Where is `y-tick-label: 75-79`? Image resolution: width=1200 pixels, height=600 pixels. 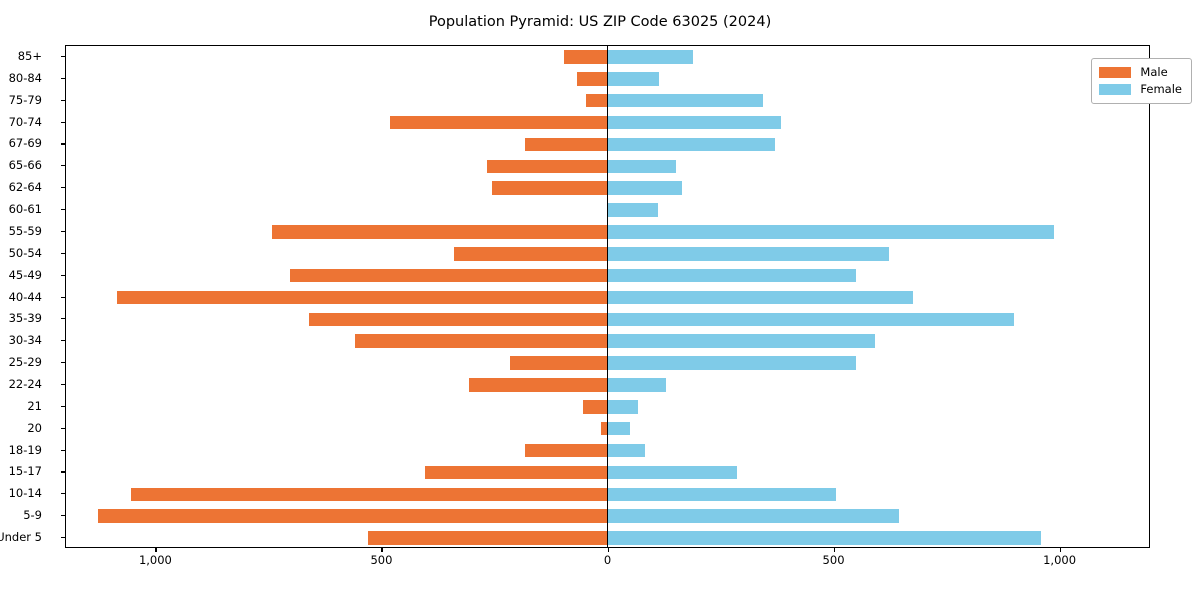
y-tick-label: 75-79 is located at coordinates (25, 99).